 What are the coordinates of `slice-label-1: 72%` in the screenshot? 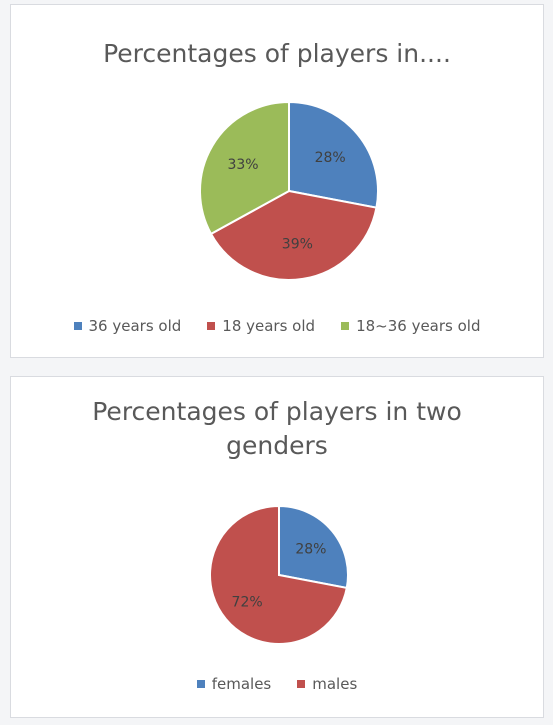 It's located at (247, 602).